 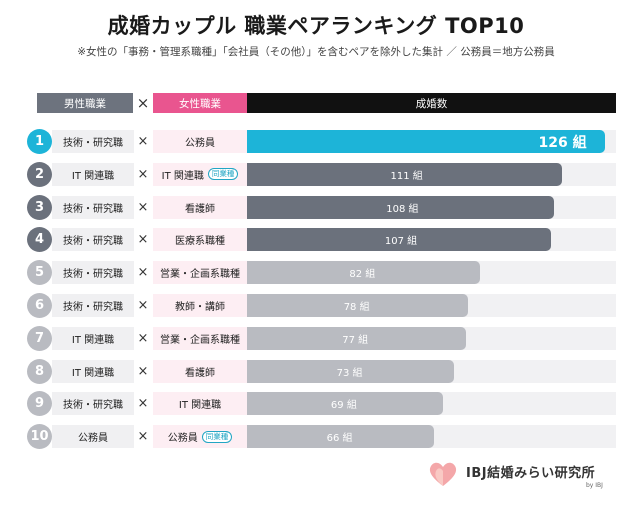 I want to click on bar-track: 77 組, so click(x=431, y=338).